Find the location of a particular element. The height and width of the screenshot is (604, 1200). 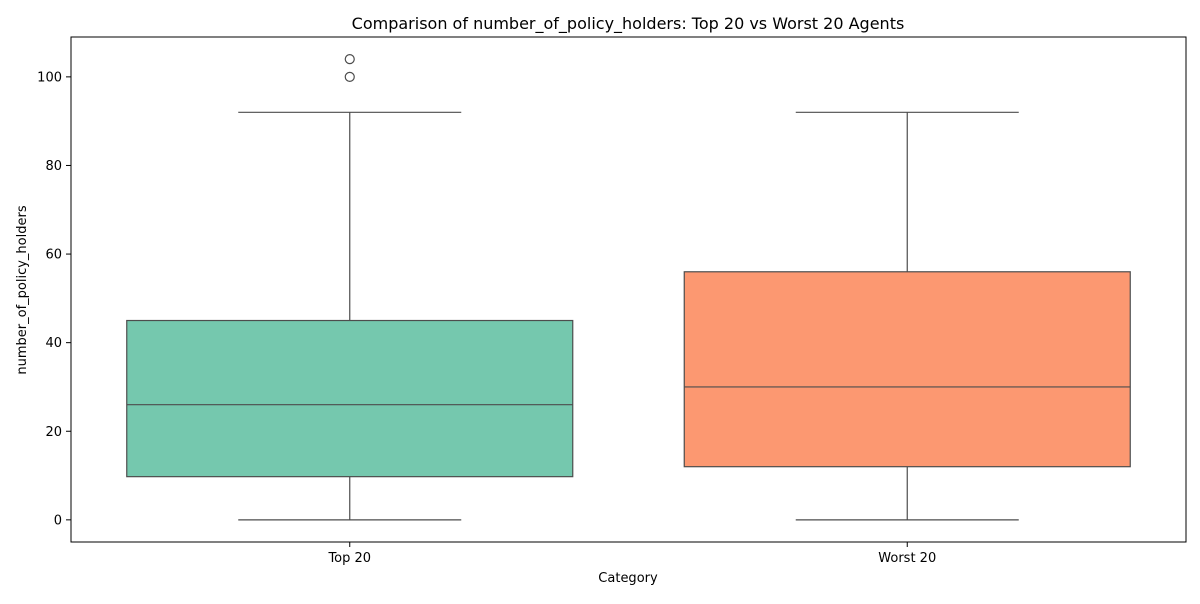

x-axis-label: Category is located at coordinates (628, 578).